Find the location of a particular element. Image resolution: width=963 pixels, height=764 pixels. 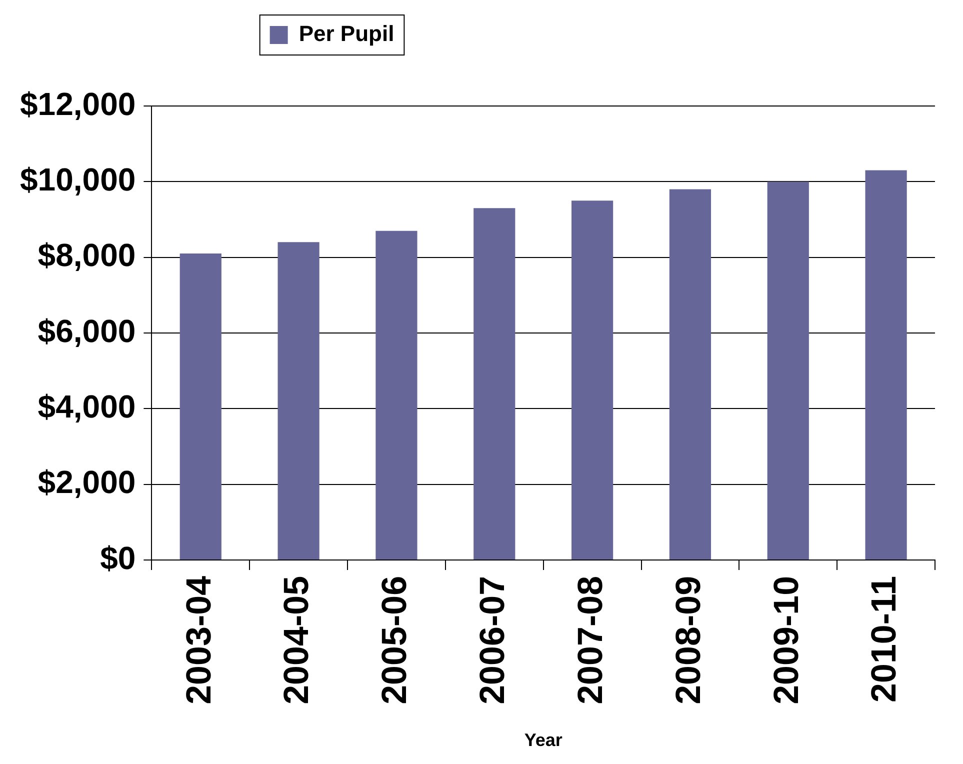

y-tick-label: $0 is located at coordinates (118, 558).